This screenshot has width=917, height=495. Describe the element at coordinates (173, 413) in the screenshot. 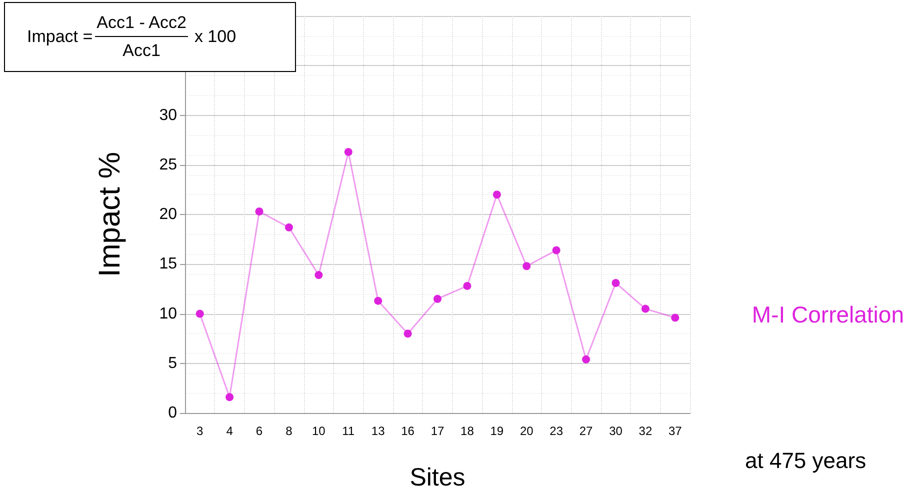

I see `y-tick-label: 0` at that location.